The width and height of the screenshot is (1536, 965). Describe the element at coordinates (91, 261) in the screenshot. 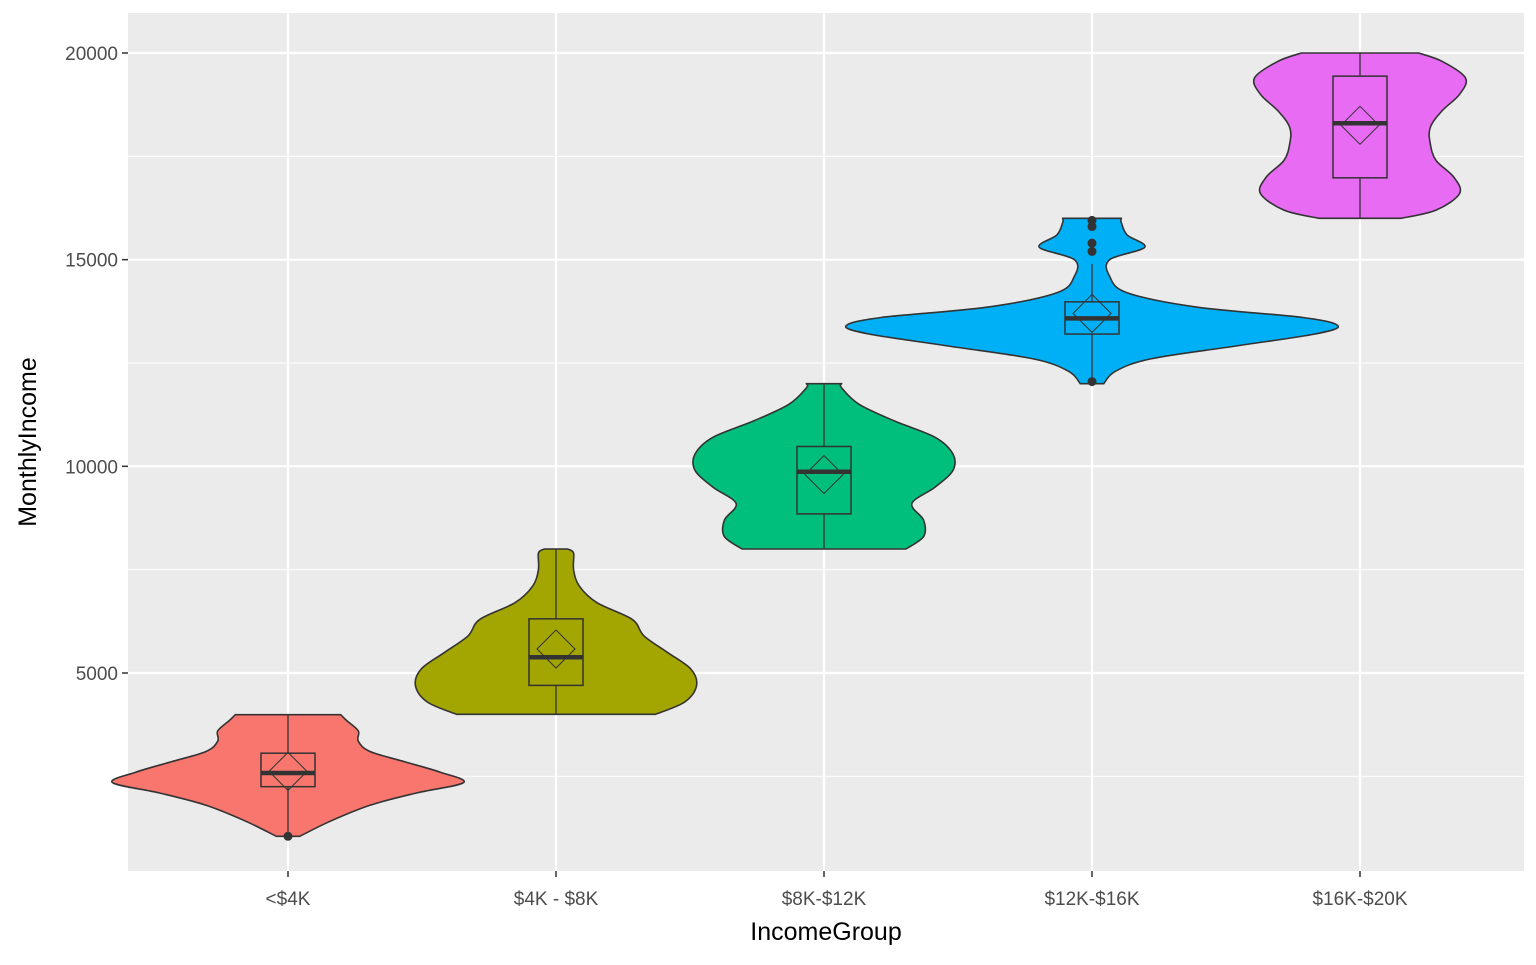

I see `y-tick-label: 15000` at that location.